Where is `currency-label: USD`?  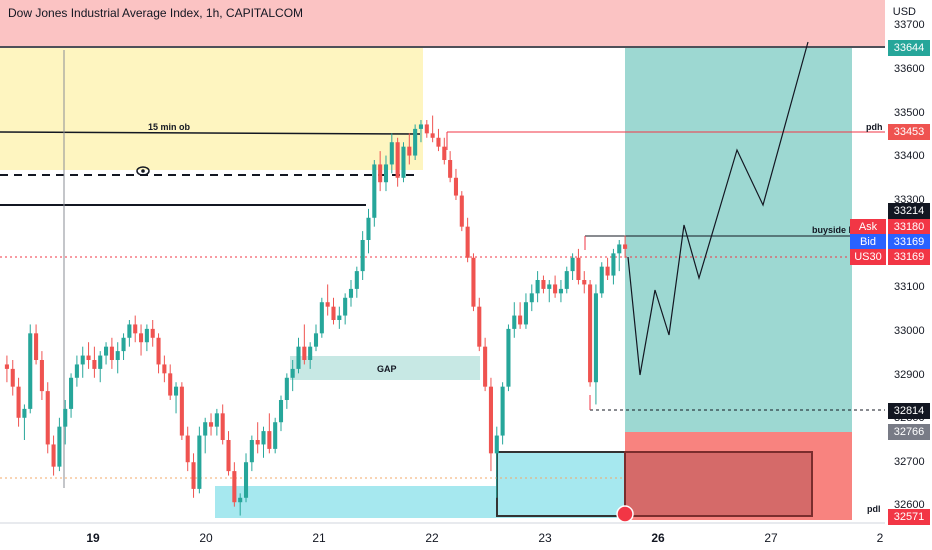 currency-label: USD is located at coordinates (904, 12).